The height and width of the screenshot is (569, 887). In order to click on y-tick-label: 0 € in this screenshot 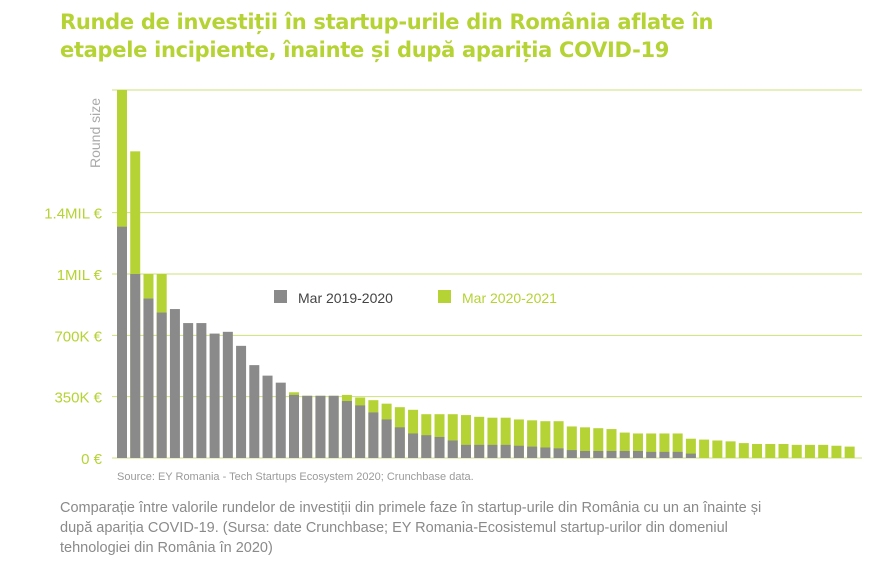, I will do `click(92, 459)`.